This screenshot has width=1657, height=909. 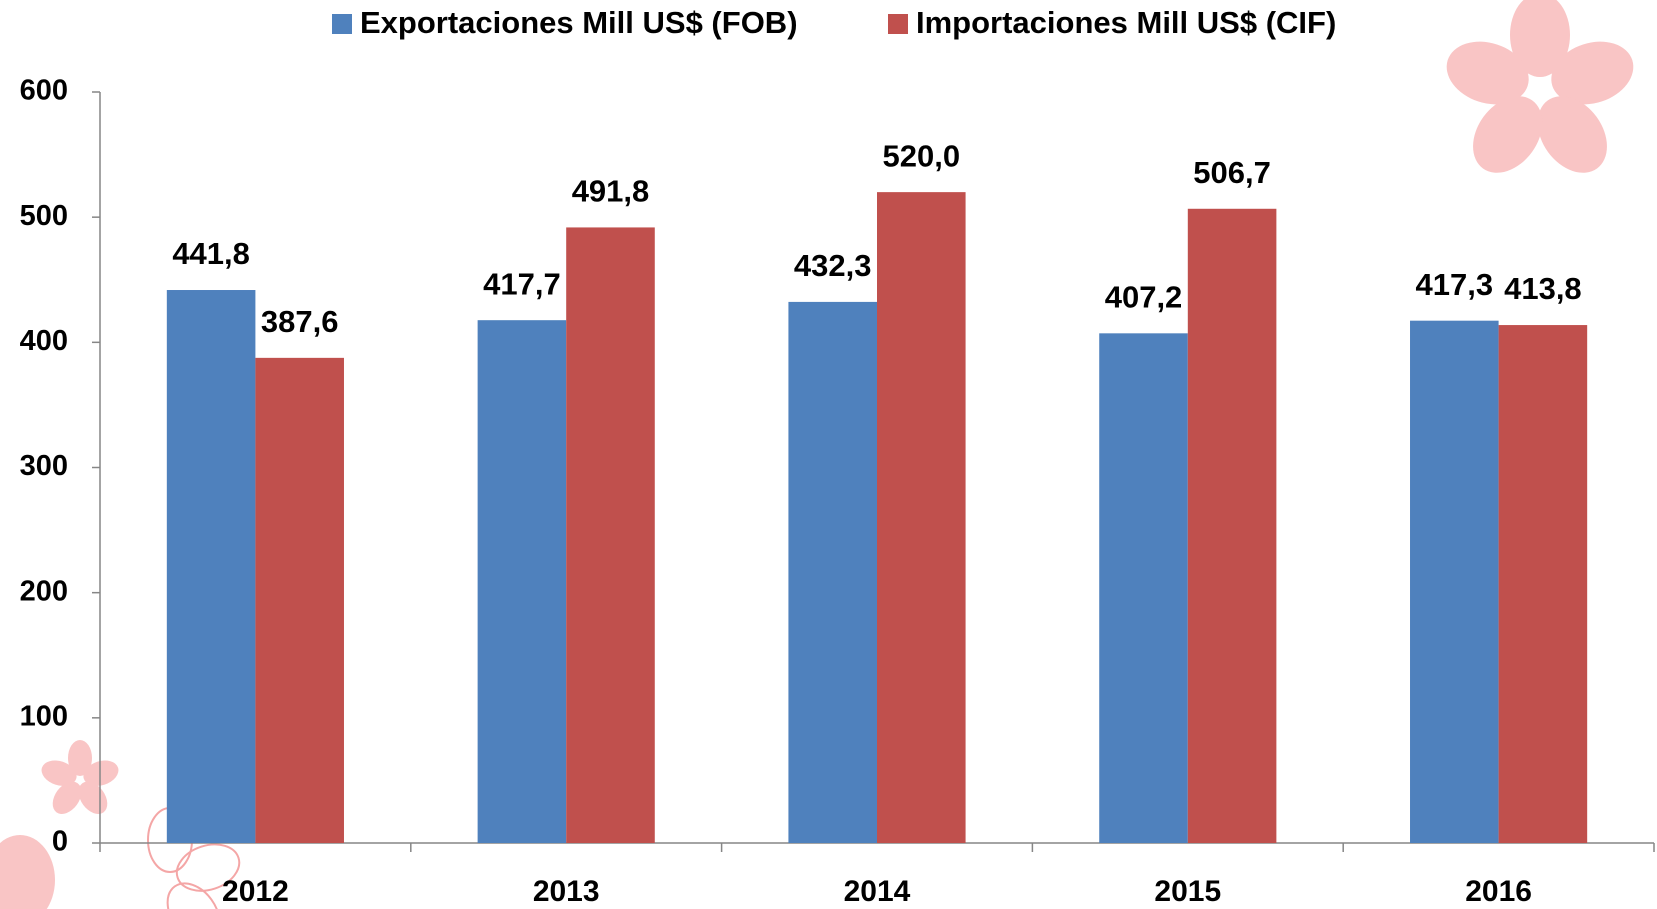 I want to click on value-label: 491,8, so click(x=611, y=191).